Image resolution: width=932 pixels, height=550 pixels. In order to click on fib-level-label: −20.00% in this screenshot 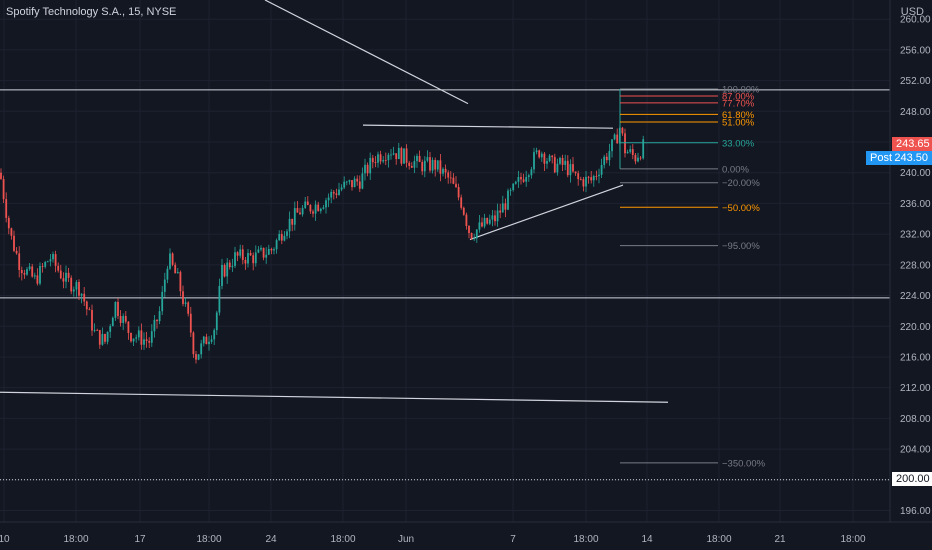, I will do `click(741, 183)`.